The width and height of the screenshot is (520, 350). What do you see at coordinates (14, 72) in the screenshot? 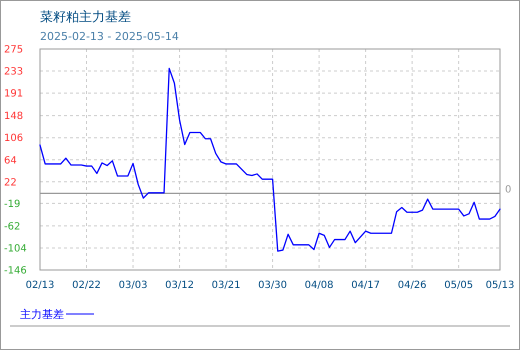
I see `y-tick-label: 233` at bounding box center [14, 72].